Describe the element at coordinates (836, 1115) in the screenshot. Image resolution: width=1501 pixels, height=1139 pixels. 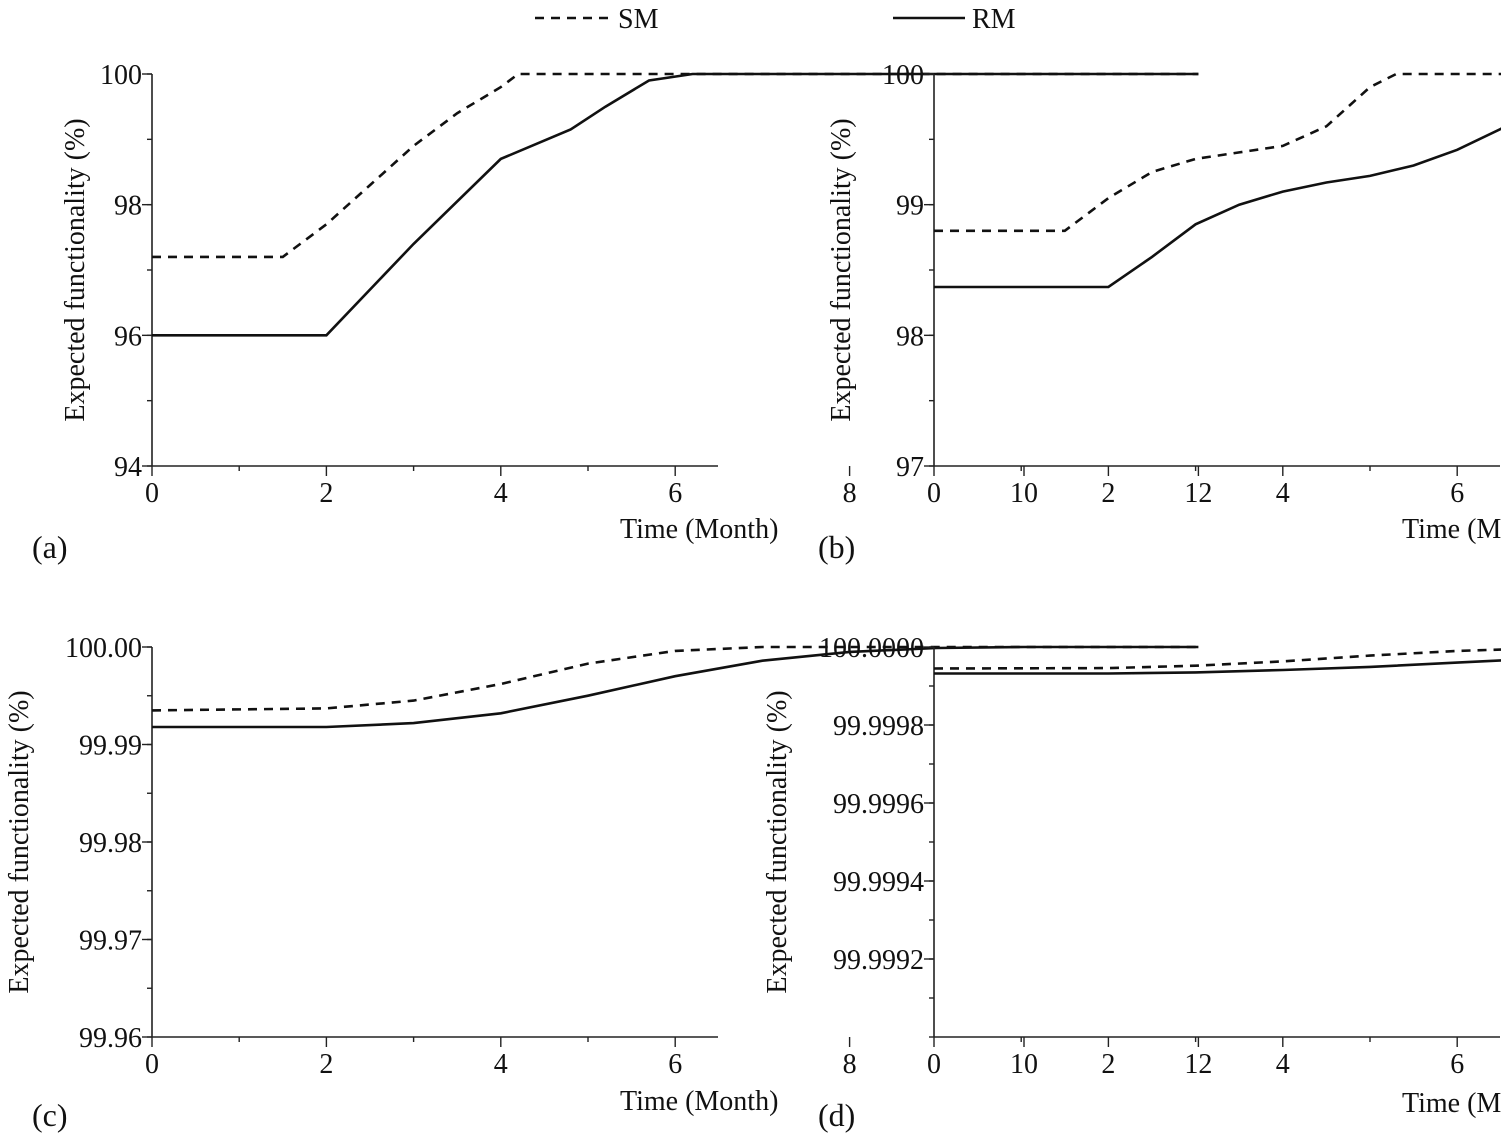
I see `panel-letter: (d)` at that location.